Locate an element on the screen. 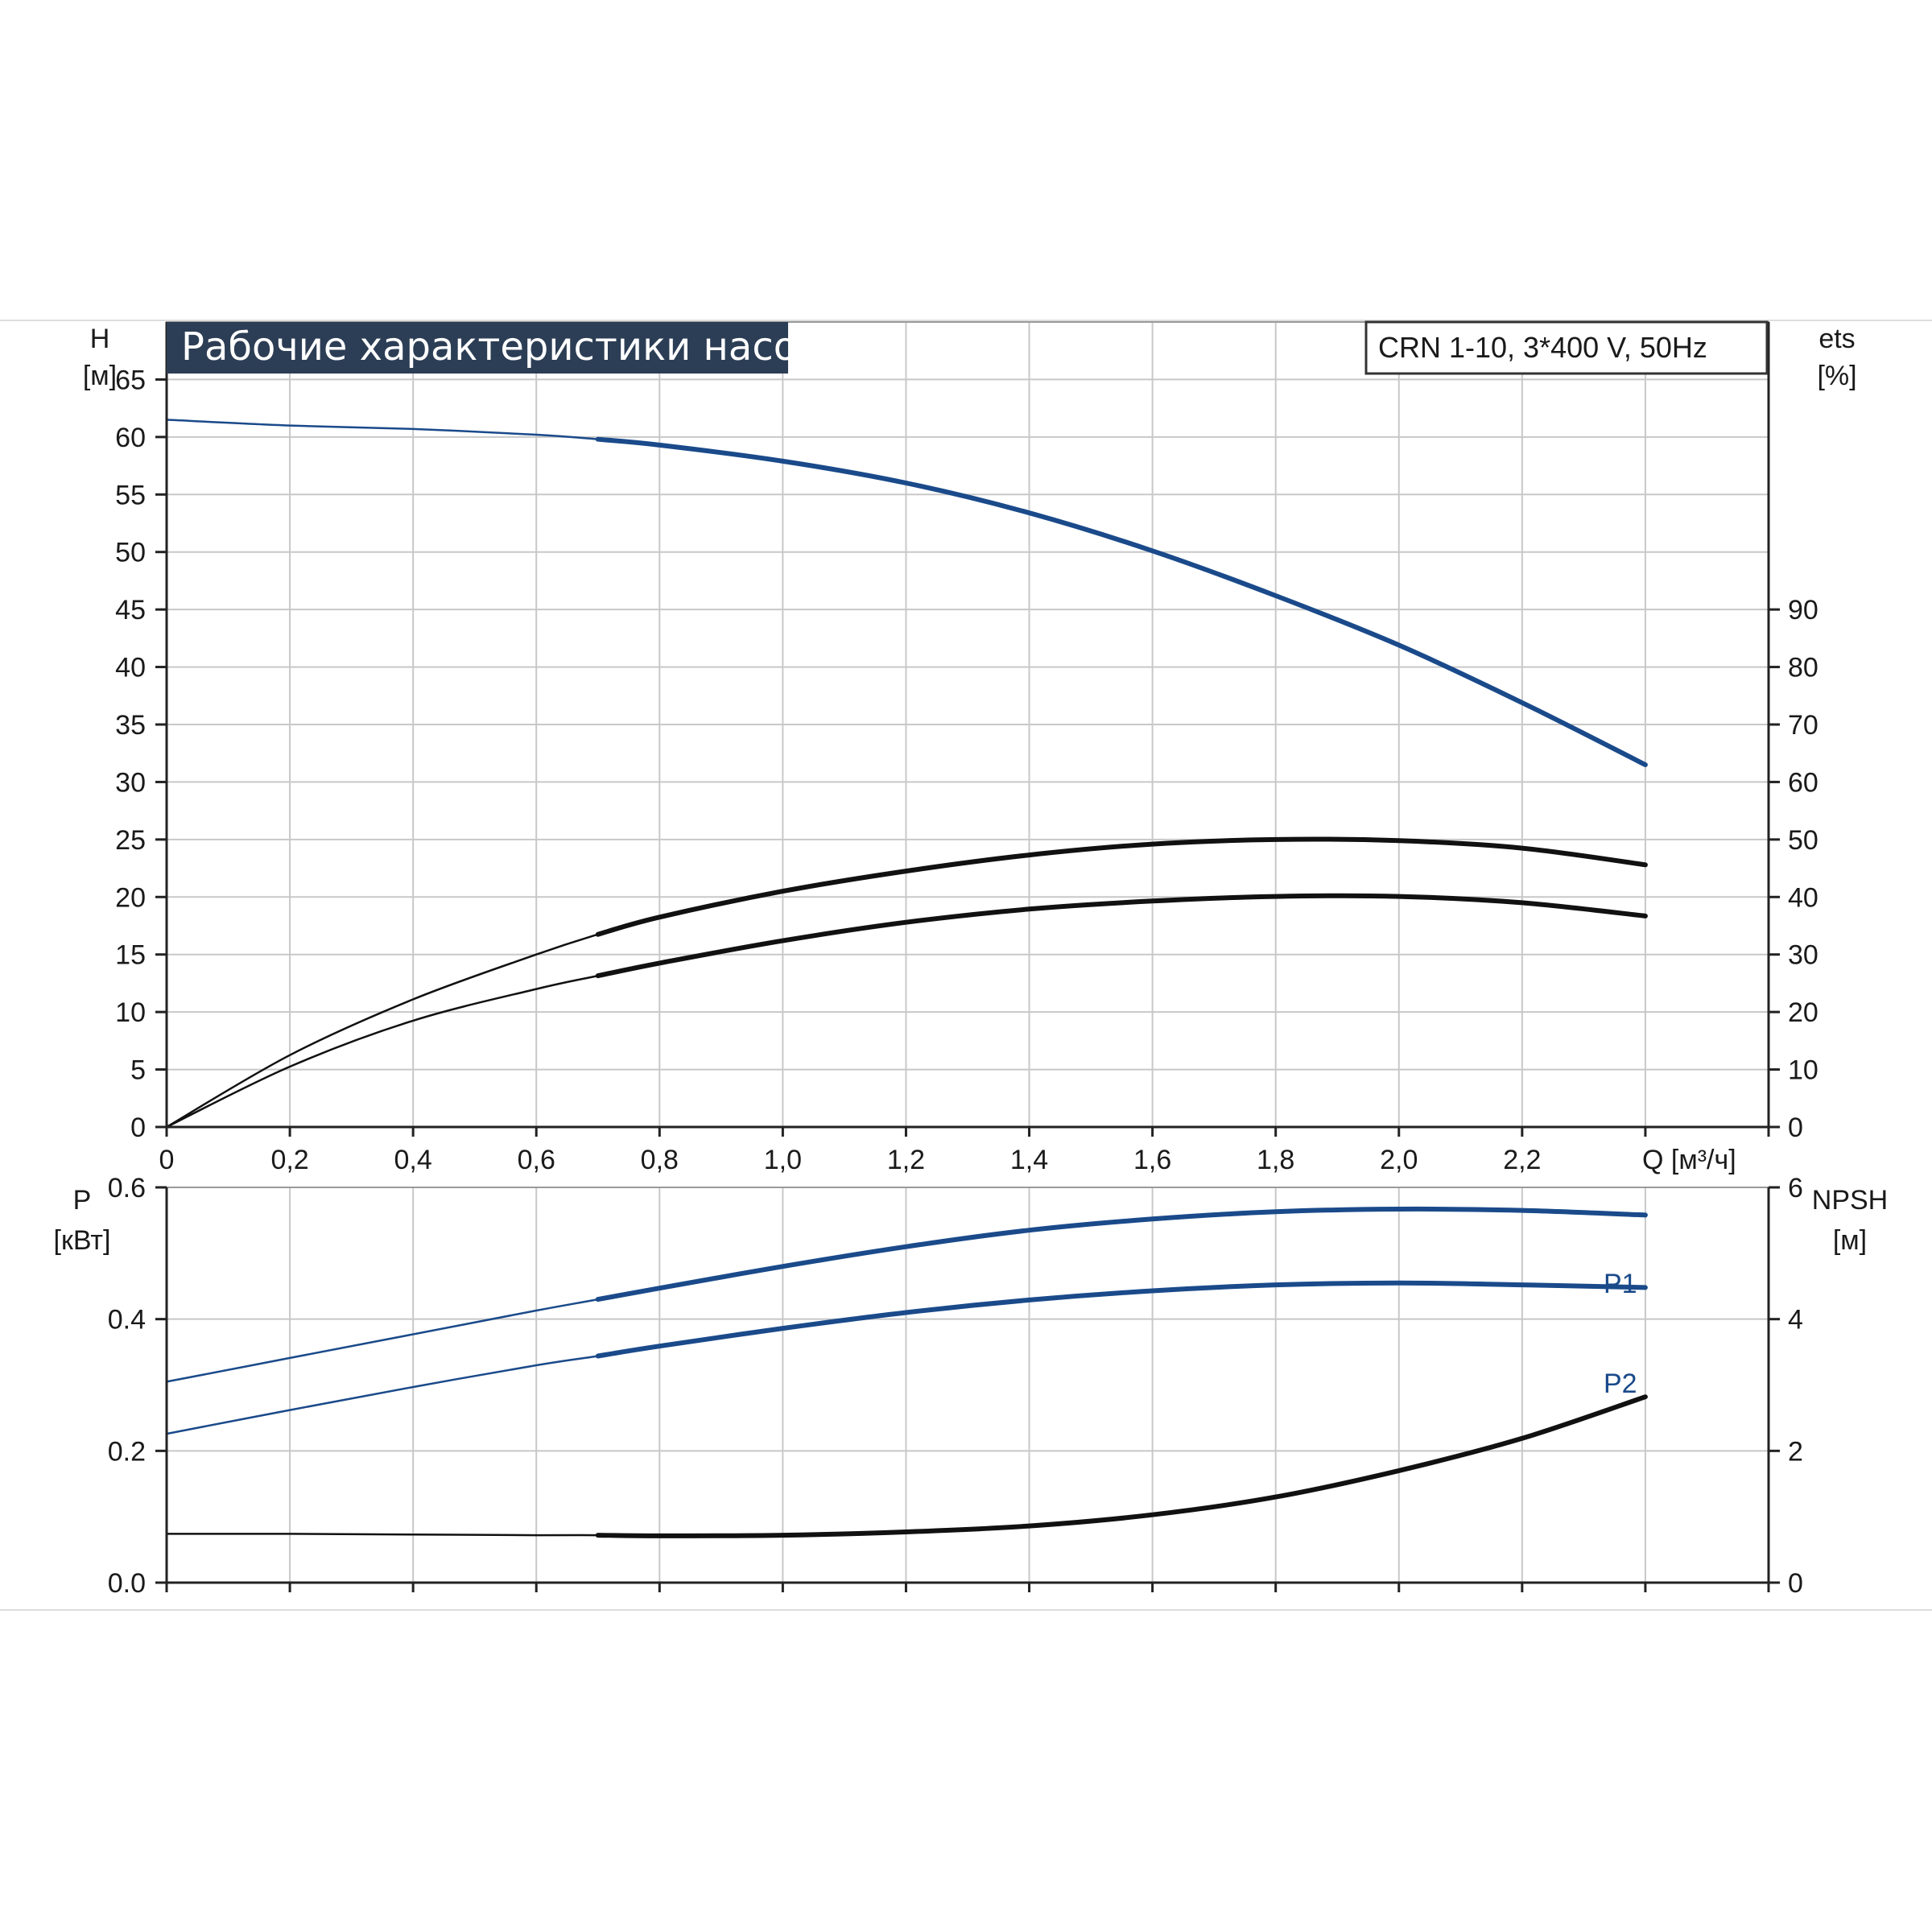 The width and height of the screenshot is (1932, 1932). y-tick-label-left: 35 is located at coordinates (130, 725).